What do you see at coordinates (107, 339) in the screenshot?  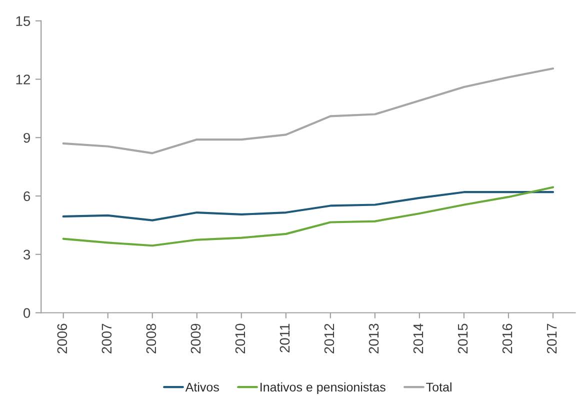 I see `x-tick-label: 2007` at bounding box center [107, 339].